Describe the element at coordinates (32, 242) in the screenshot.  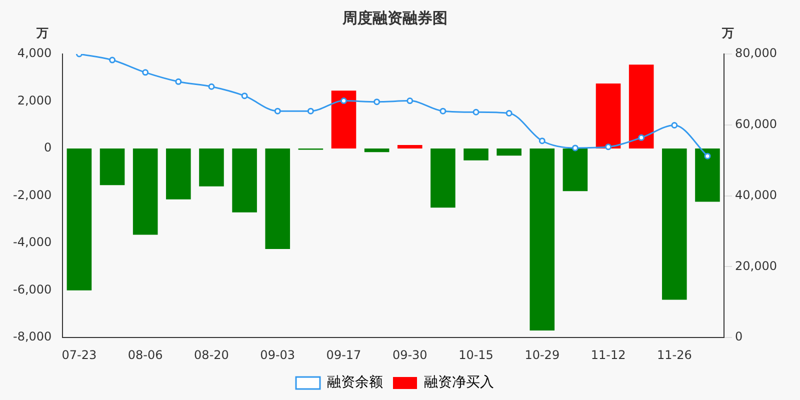
I see `y-tick-label: -4,000` at that location.